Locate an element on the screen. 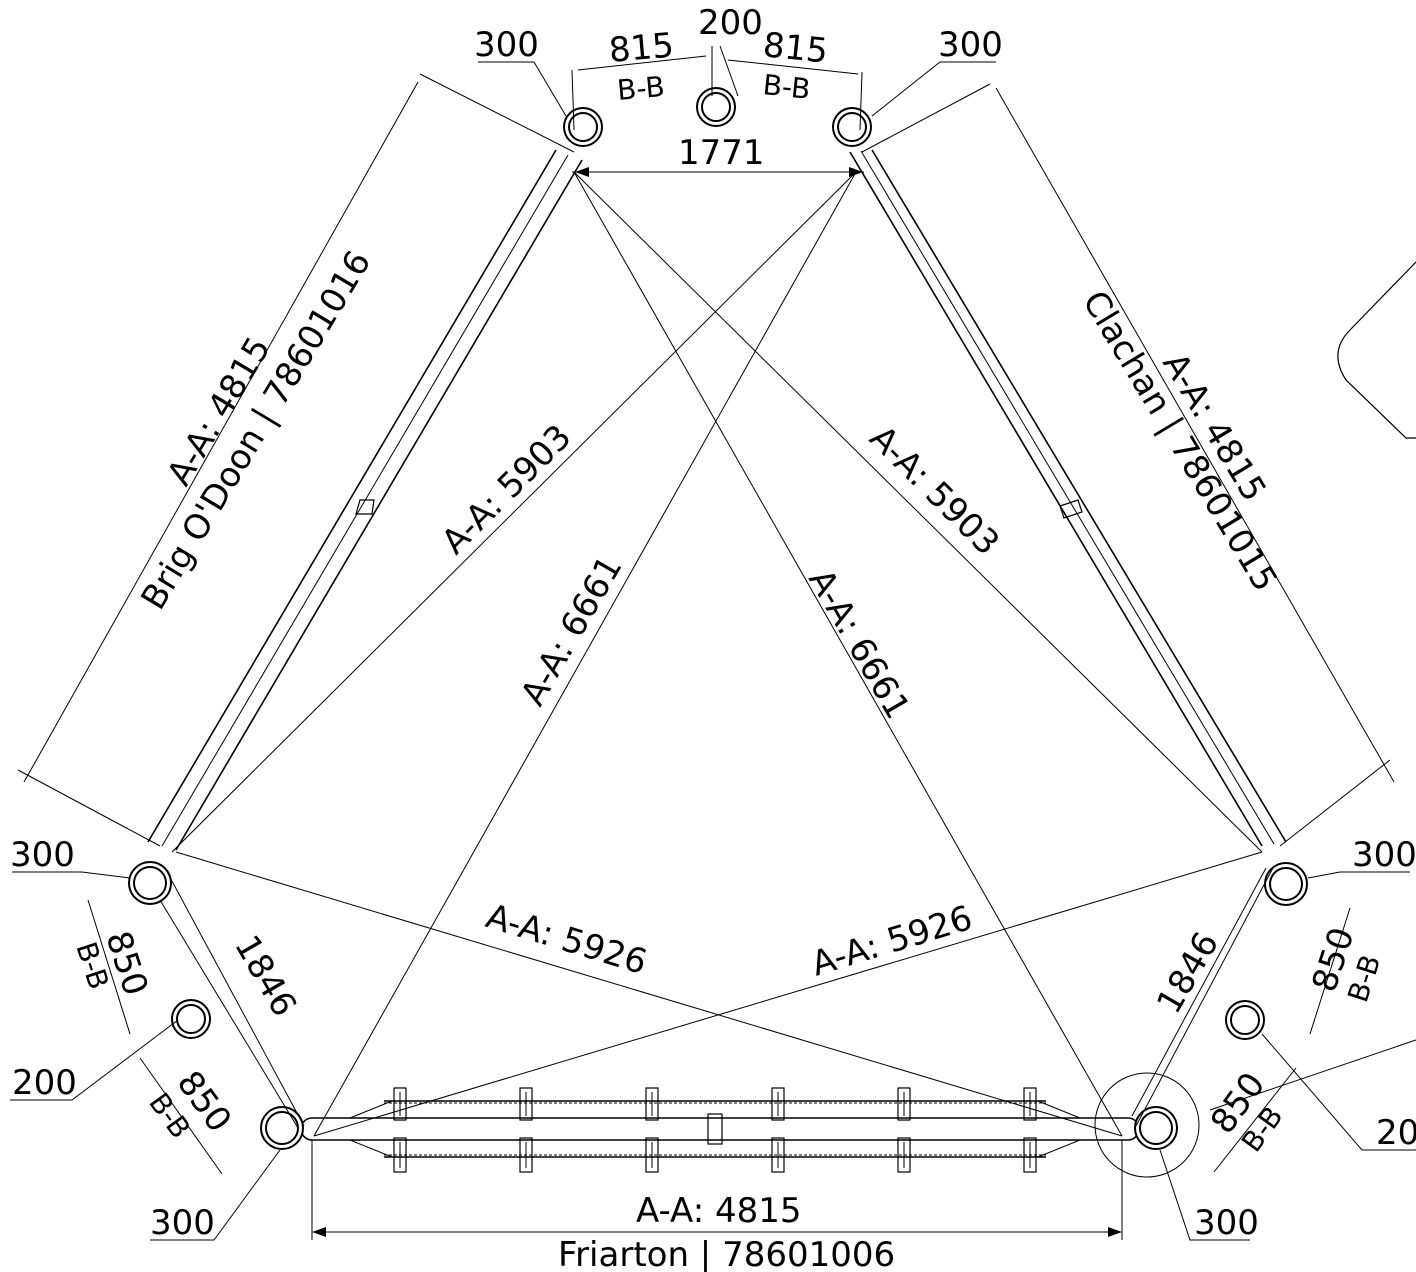  member-left-label: Brig O'Doon | 78601016 is located at coordinates (256, 430).